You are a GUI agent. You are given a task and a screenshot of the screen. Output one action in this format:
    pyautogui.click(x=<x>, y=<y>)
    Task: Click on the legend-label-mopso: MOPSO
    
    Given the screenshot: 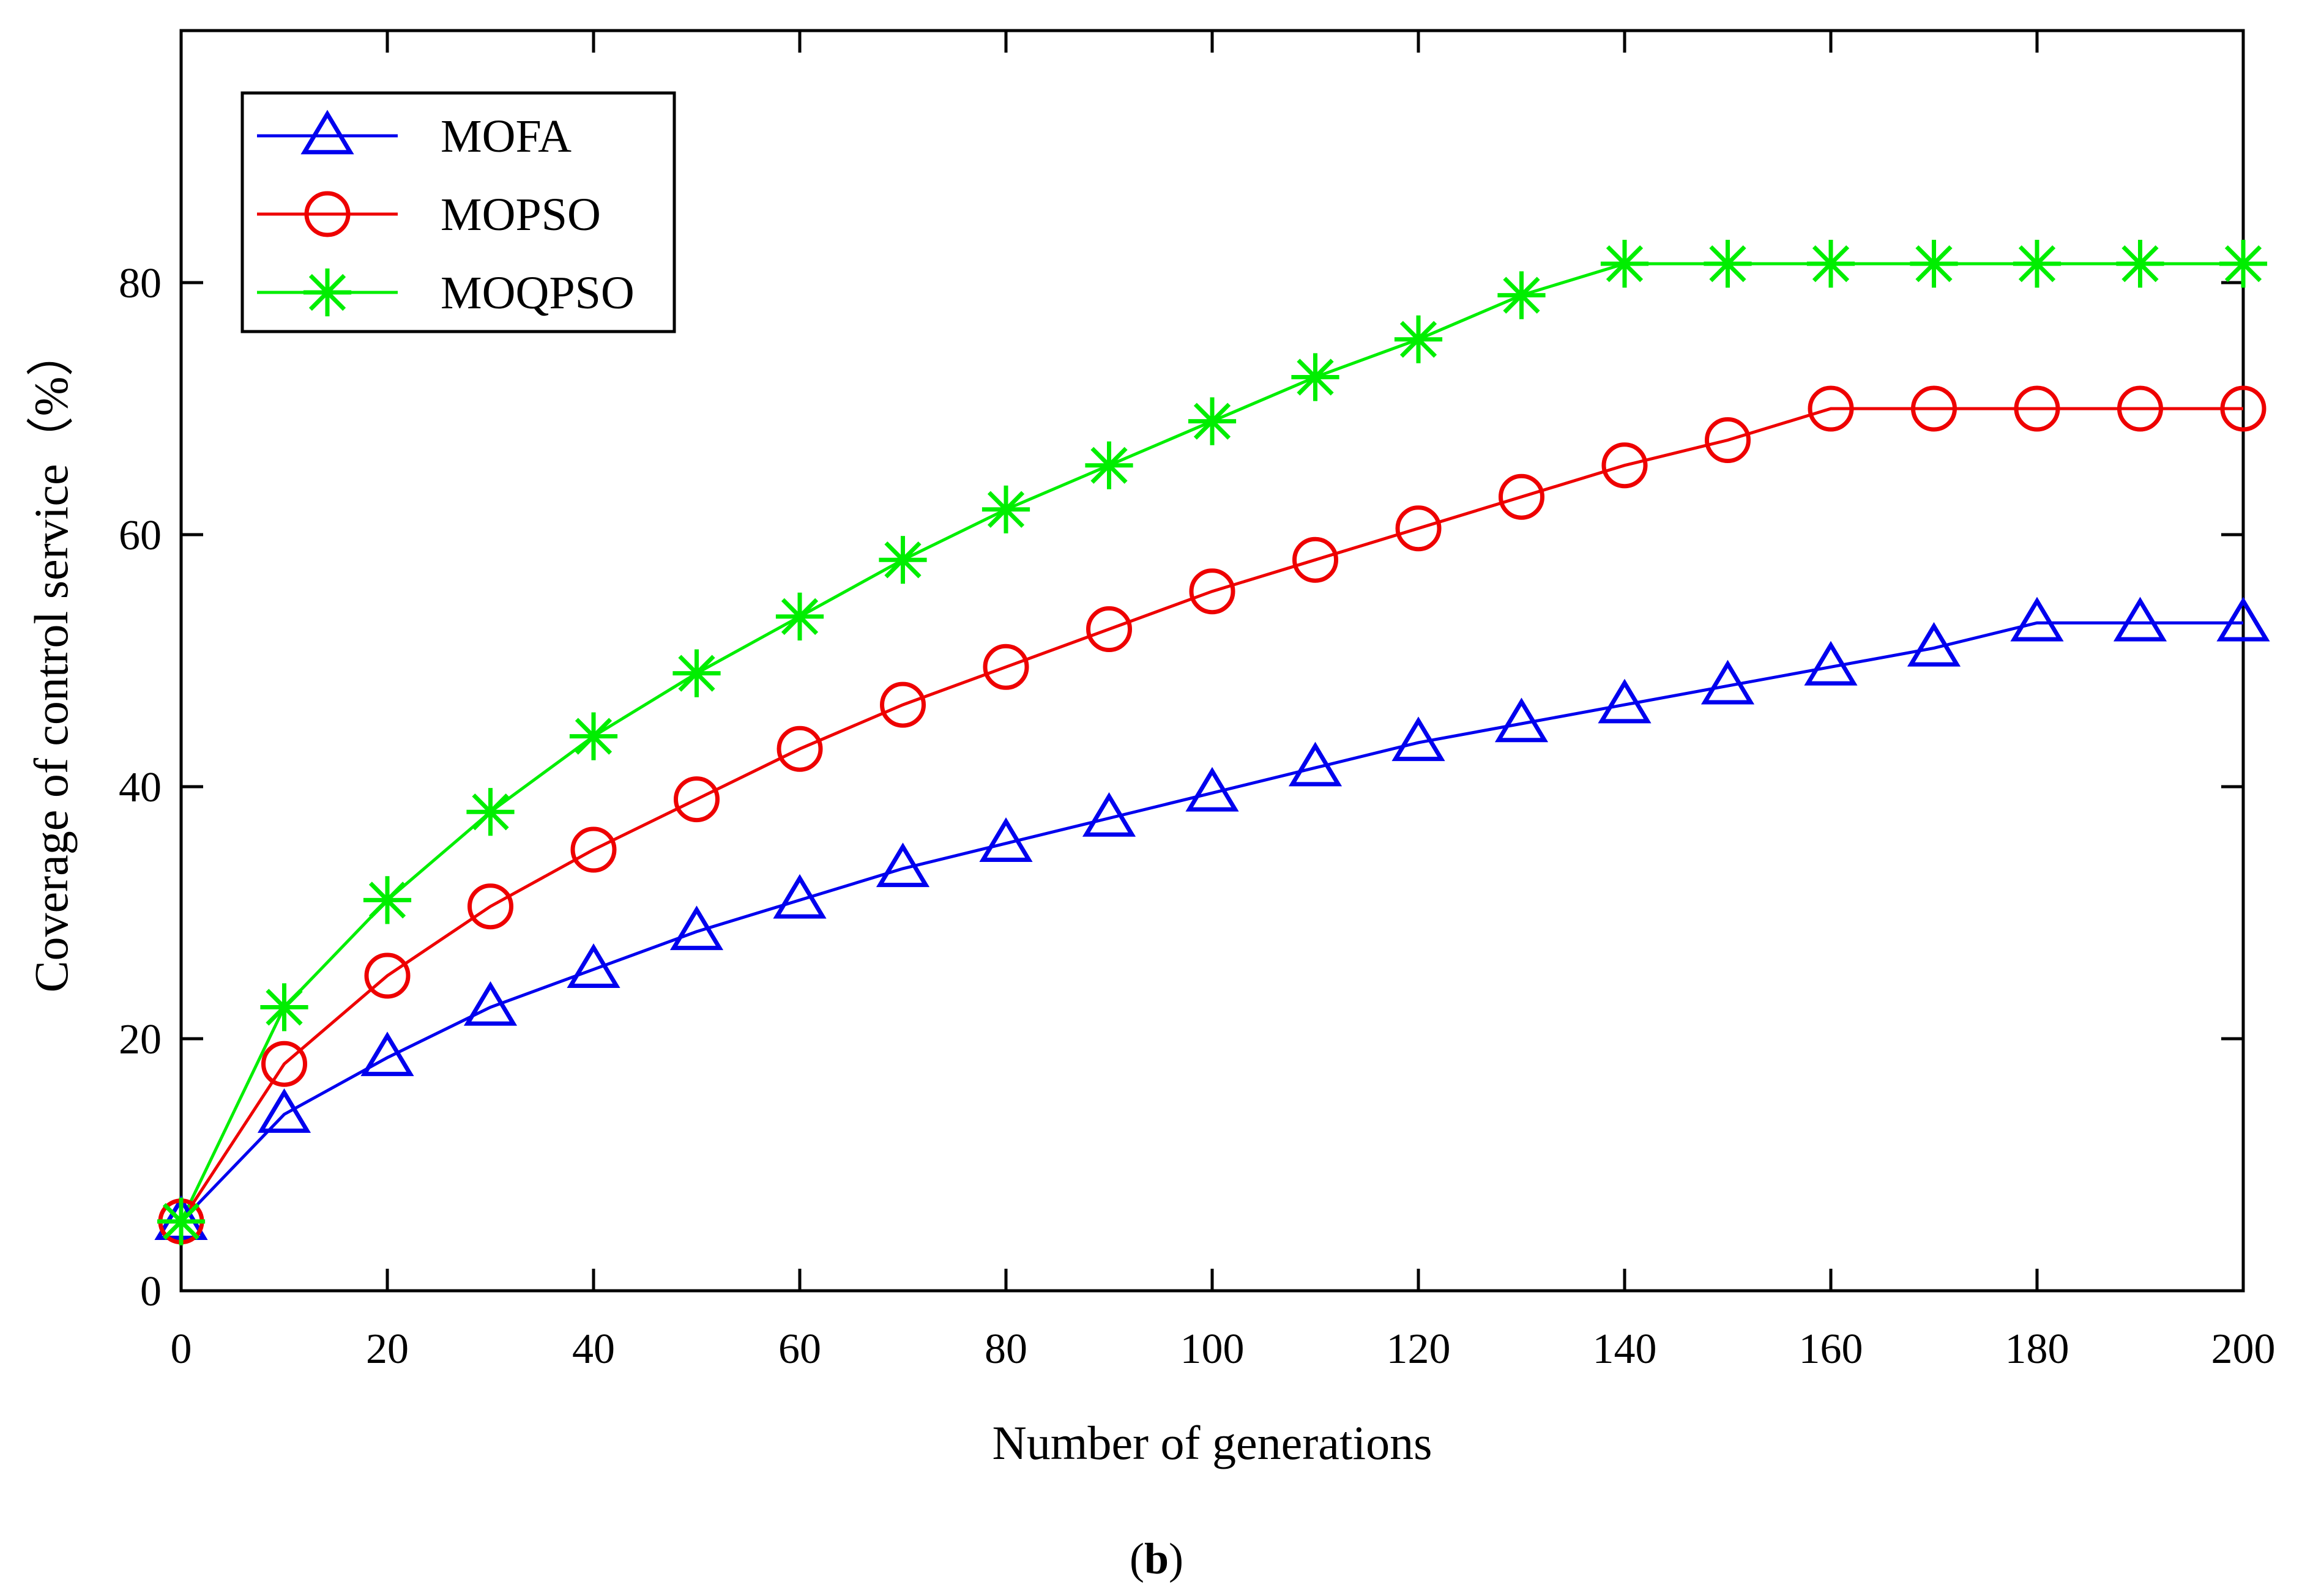 What is the action you would take?
    pyautogui.click(x=521, y=214)
    